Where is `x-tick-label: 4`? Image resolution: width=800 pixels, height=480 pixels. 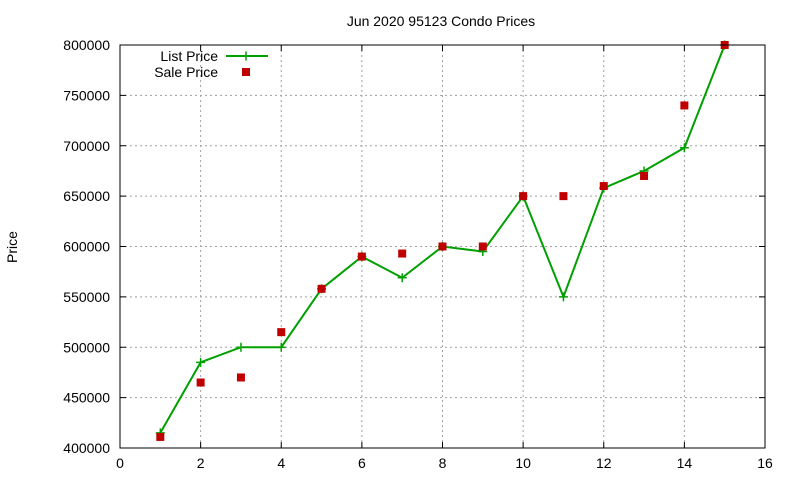 x-tick-label: 4 is located at coordinates (281, 463).